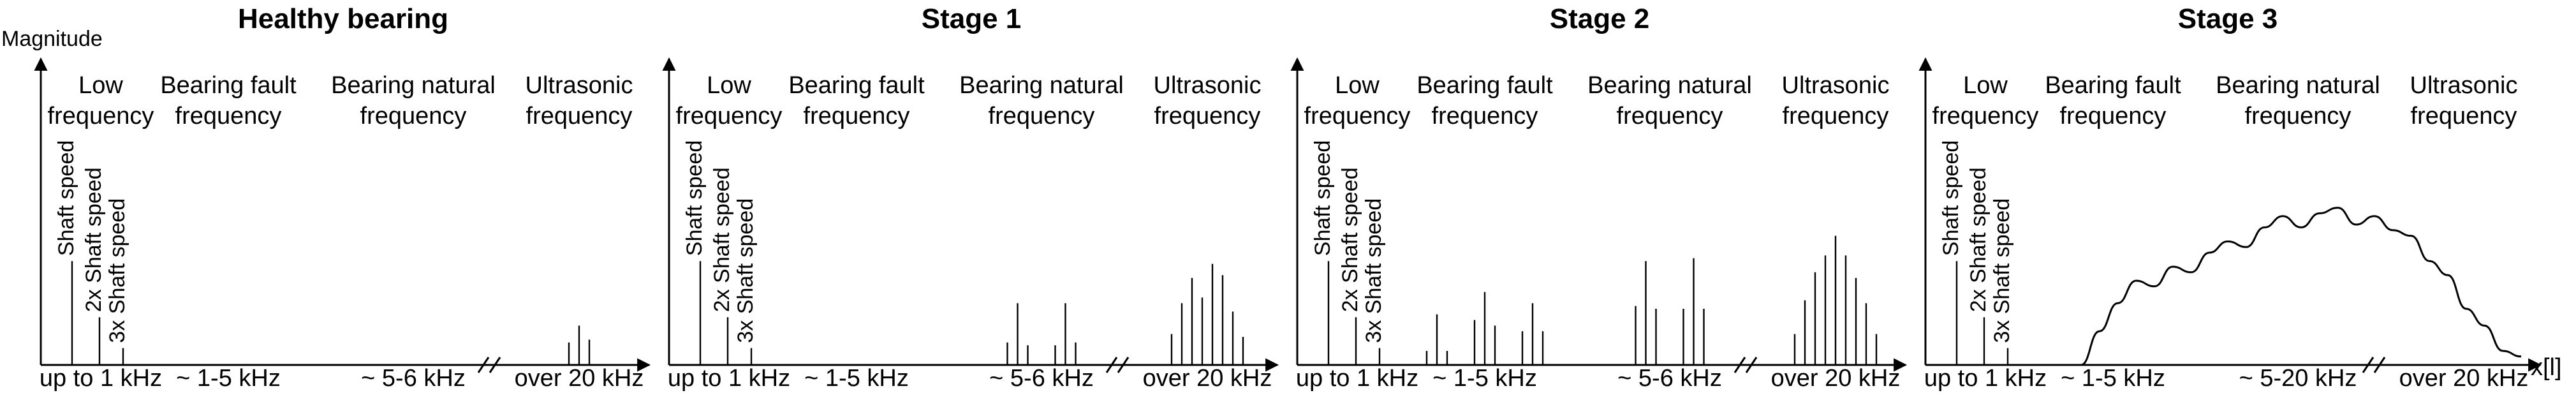 This screenshot has width=2576, height=393. What do you see at coordinates (2301, 286) in the screenshot?
I see `broadband-envelope` at bounding box center [2301, 286].